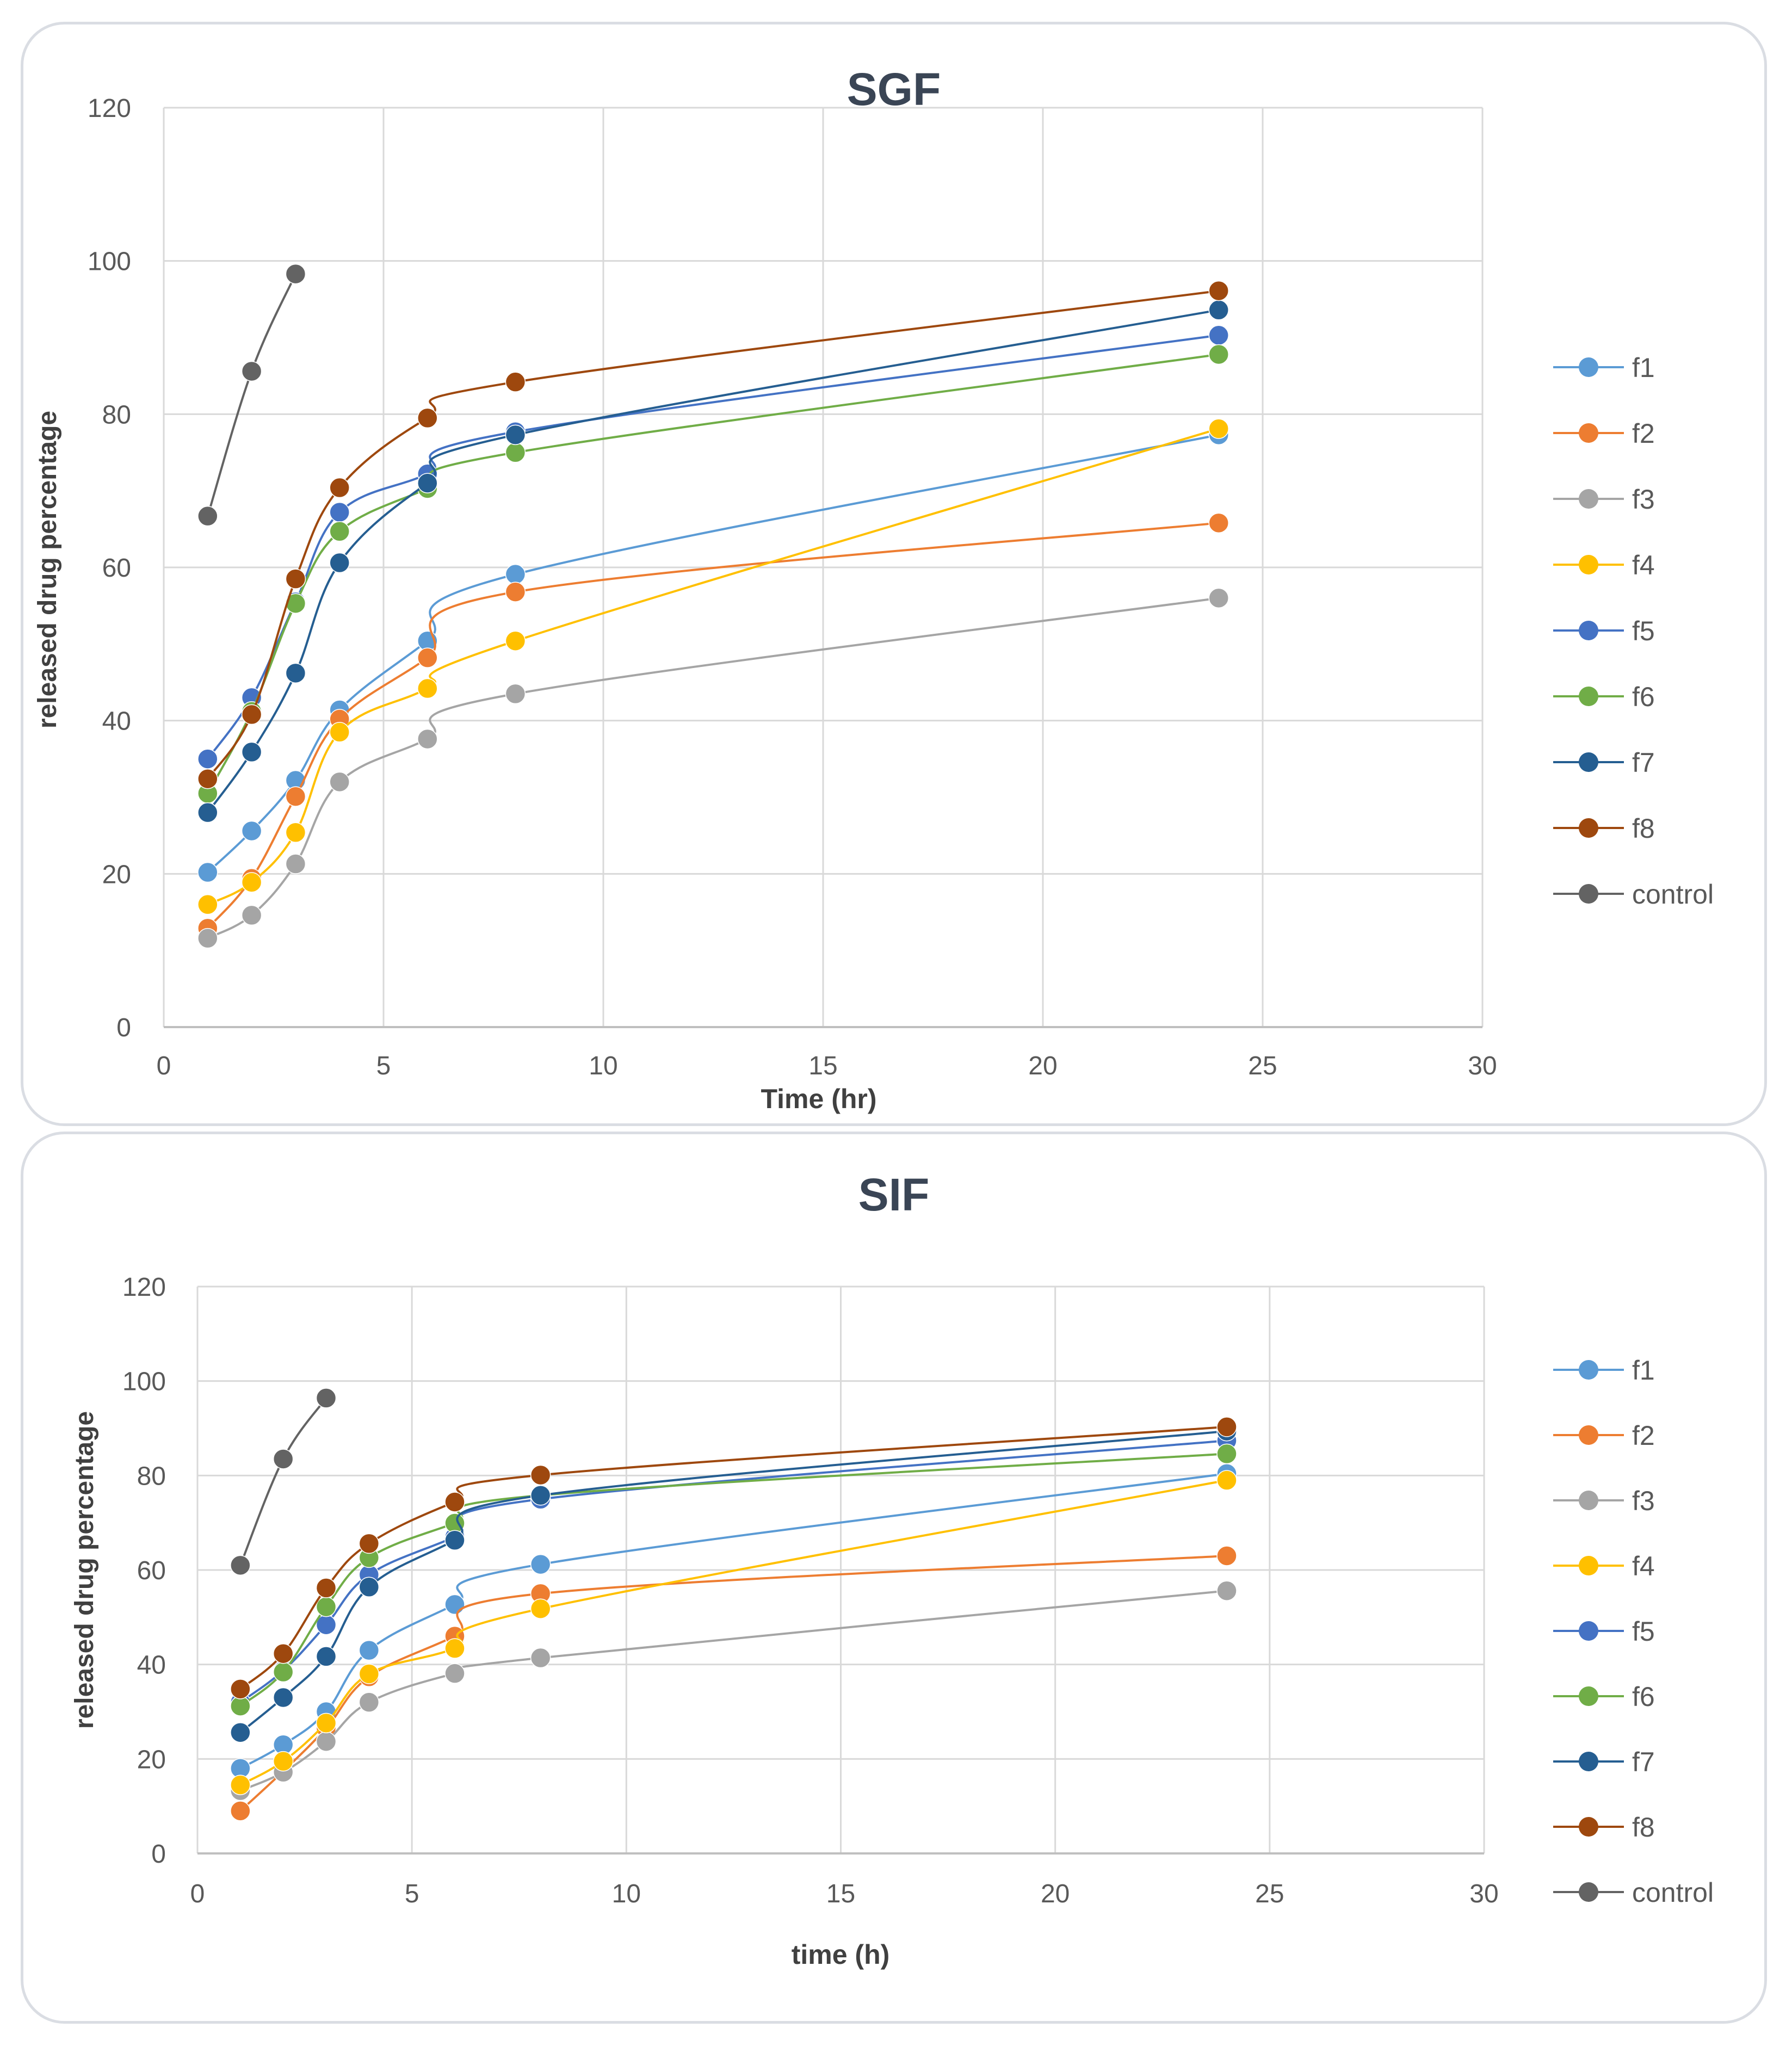 Image resolution: width=1792 pixels, height=2046 pixels. What do you see at coordinates (151, 1570) in the screenshot?
I see `y-tick-label: 60` at bounding box center [151, 1570].